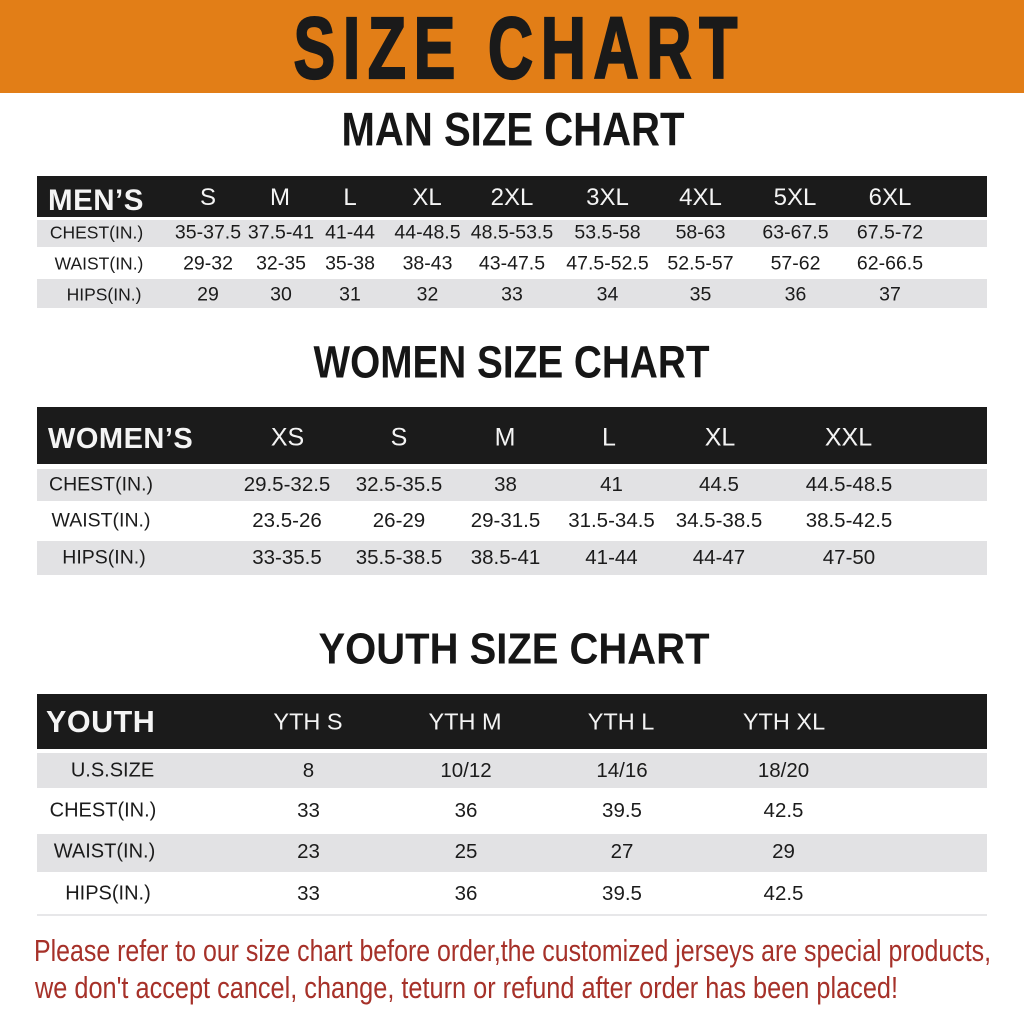 This screenshot has width=1024, height=1019. I want to click on svg-text: WOMEN SIZE CHART, so click(512, 361).